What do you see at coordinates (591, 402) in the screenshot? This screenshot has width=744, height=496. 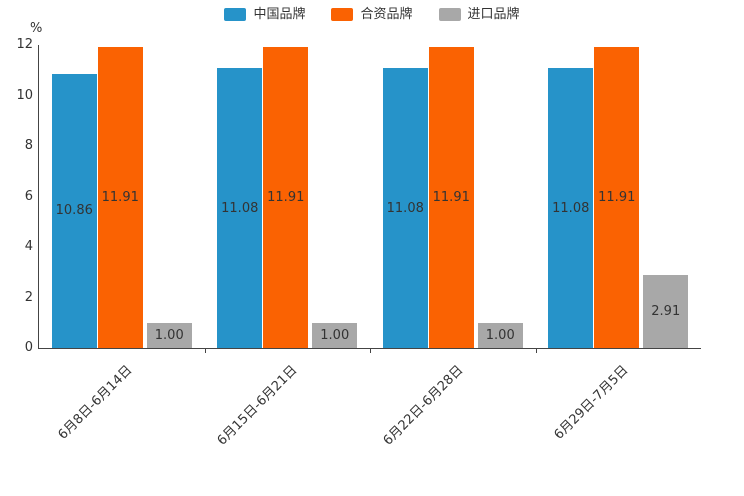 I see `x-category-label-3: 6月29日-7月5日` at bounding box center [591, 402].